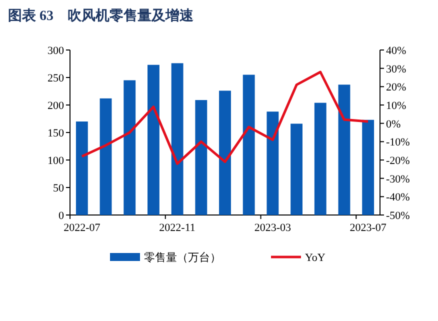 Image resolution: width=438 pixels, height=321 pixels. What do you see at coordinates (177, 228) in the screenshot?
I see `x-tick-label: 2022-11` at bounding box center [177, 228].